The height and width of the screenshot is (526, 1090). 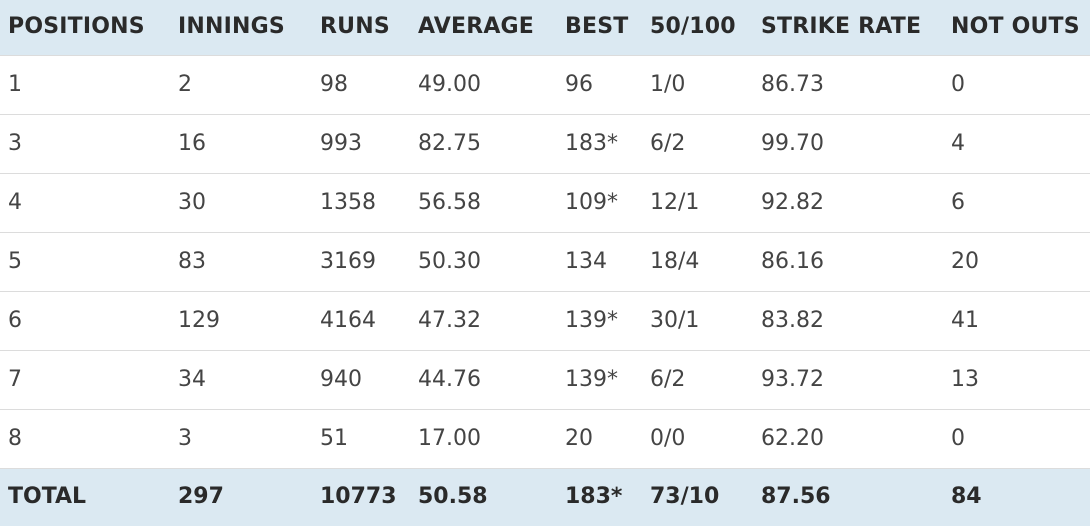 I want to click on header-strike-rate: STRIKE RATE, so click(x=841, y=27).